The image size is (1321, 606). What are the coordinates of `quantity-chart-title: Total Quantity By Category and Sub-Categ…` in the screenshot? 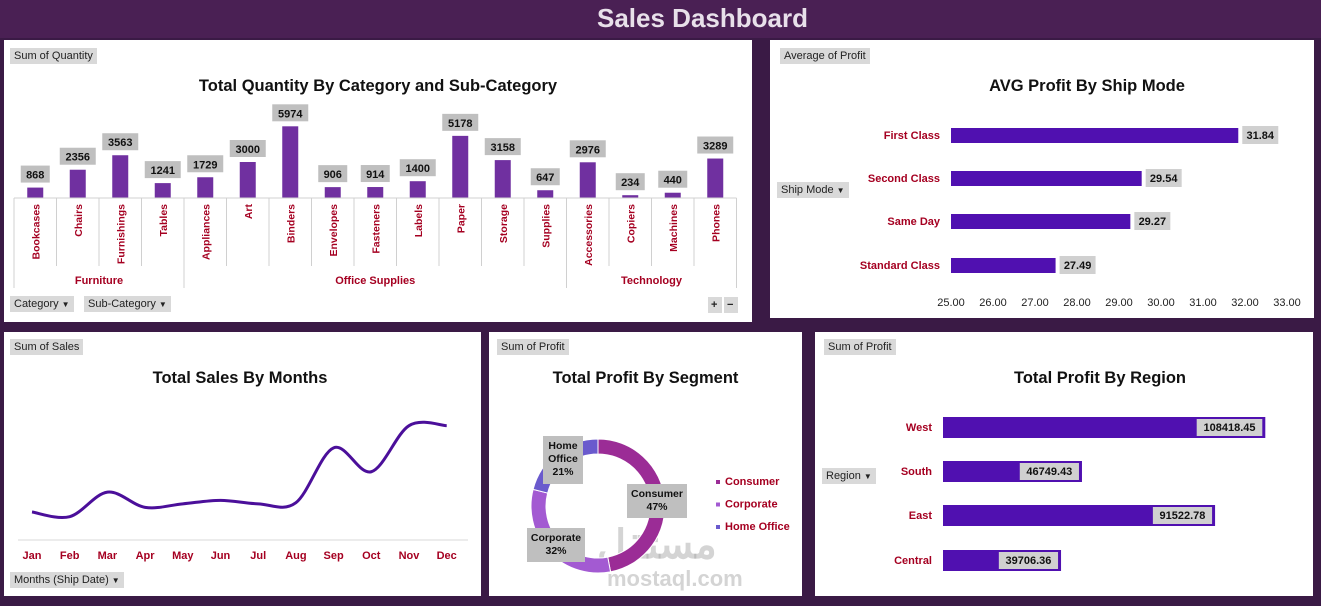 It's located at (378, 86).